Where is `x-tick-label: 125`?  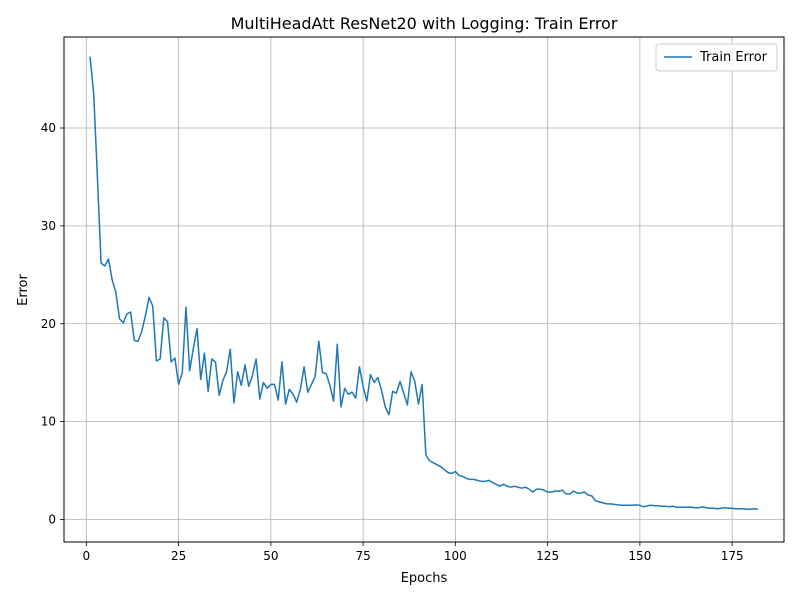
x-tick-label: 125 is located at coordinates (547, 556).